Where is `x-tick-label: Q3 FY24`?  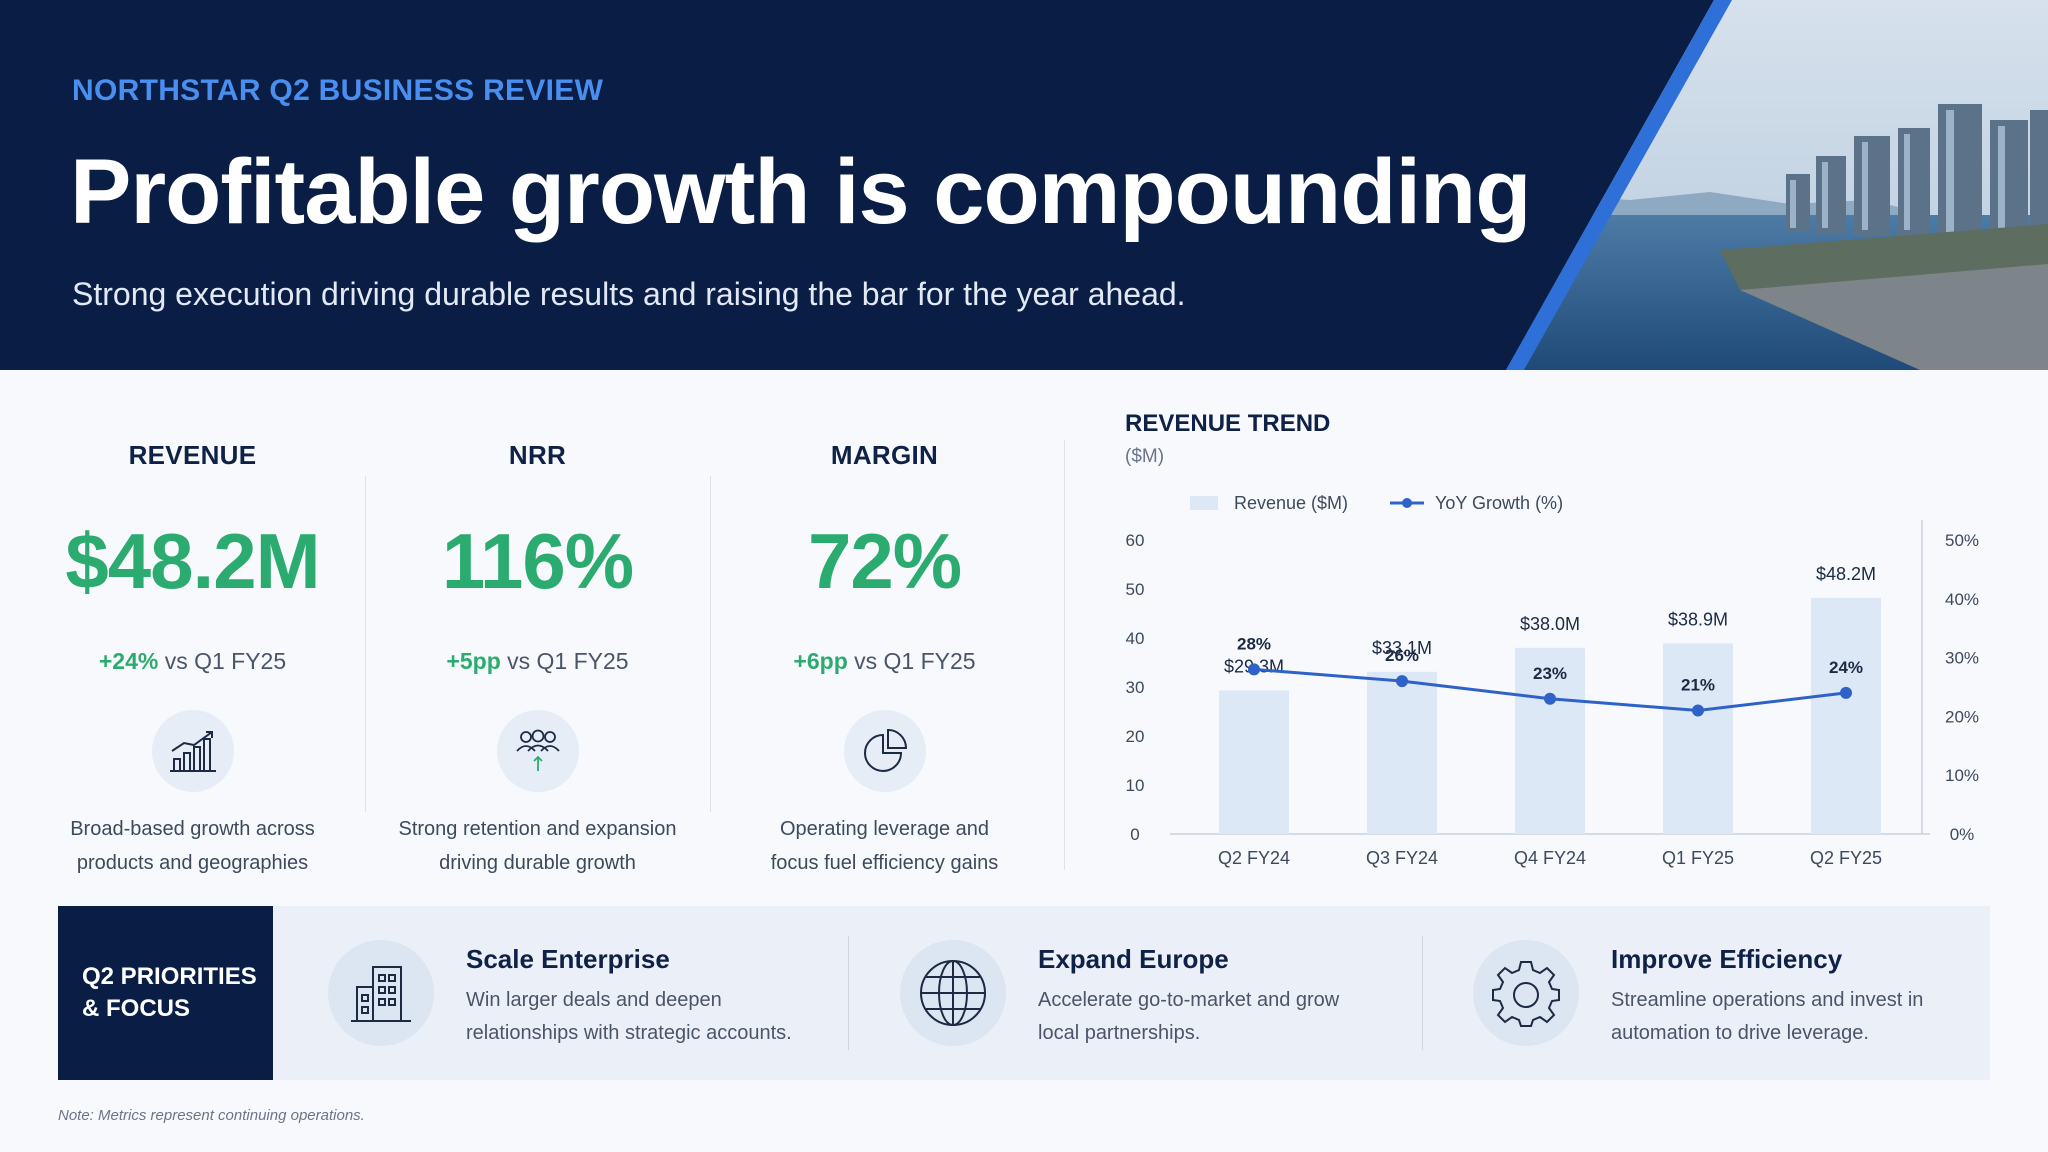 x-tick-label: Q3 FY24 is located at coordinates (1402, 858).